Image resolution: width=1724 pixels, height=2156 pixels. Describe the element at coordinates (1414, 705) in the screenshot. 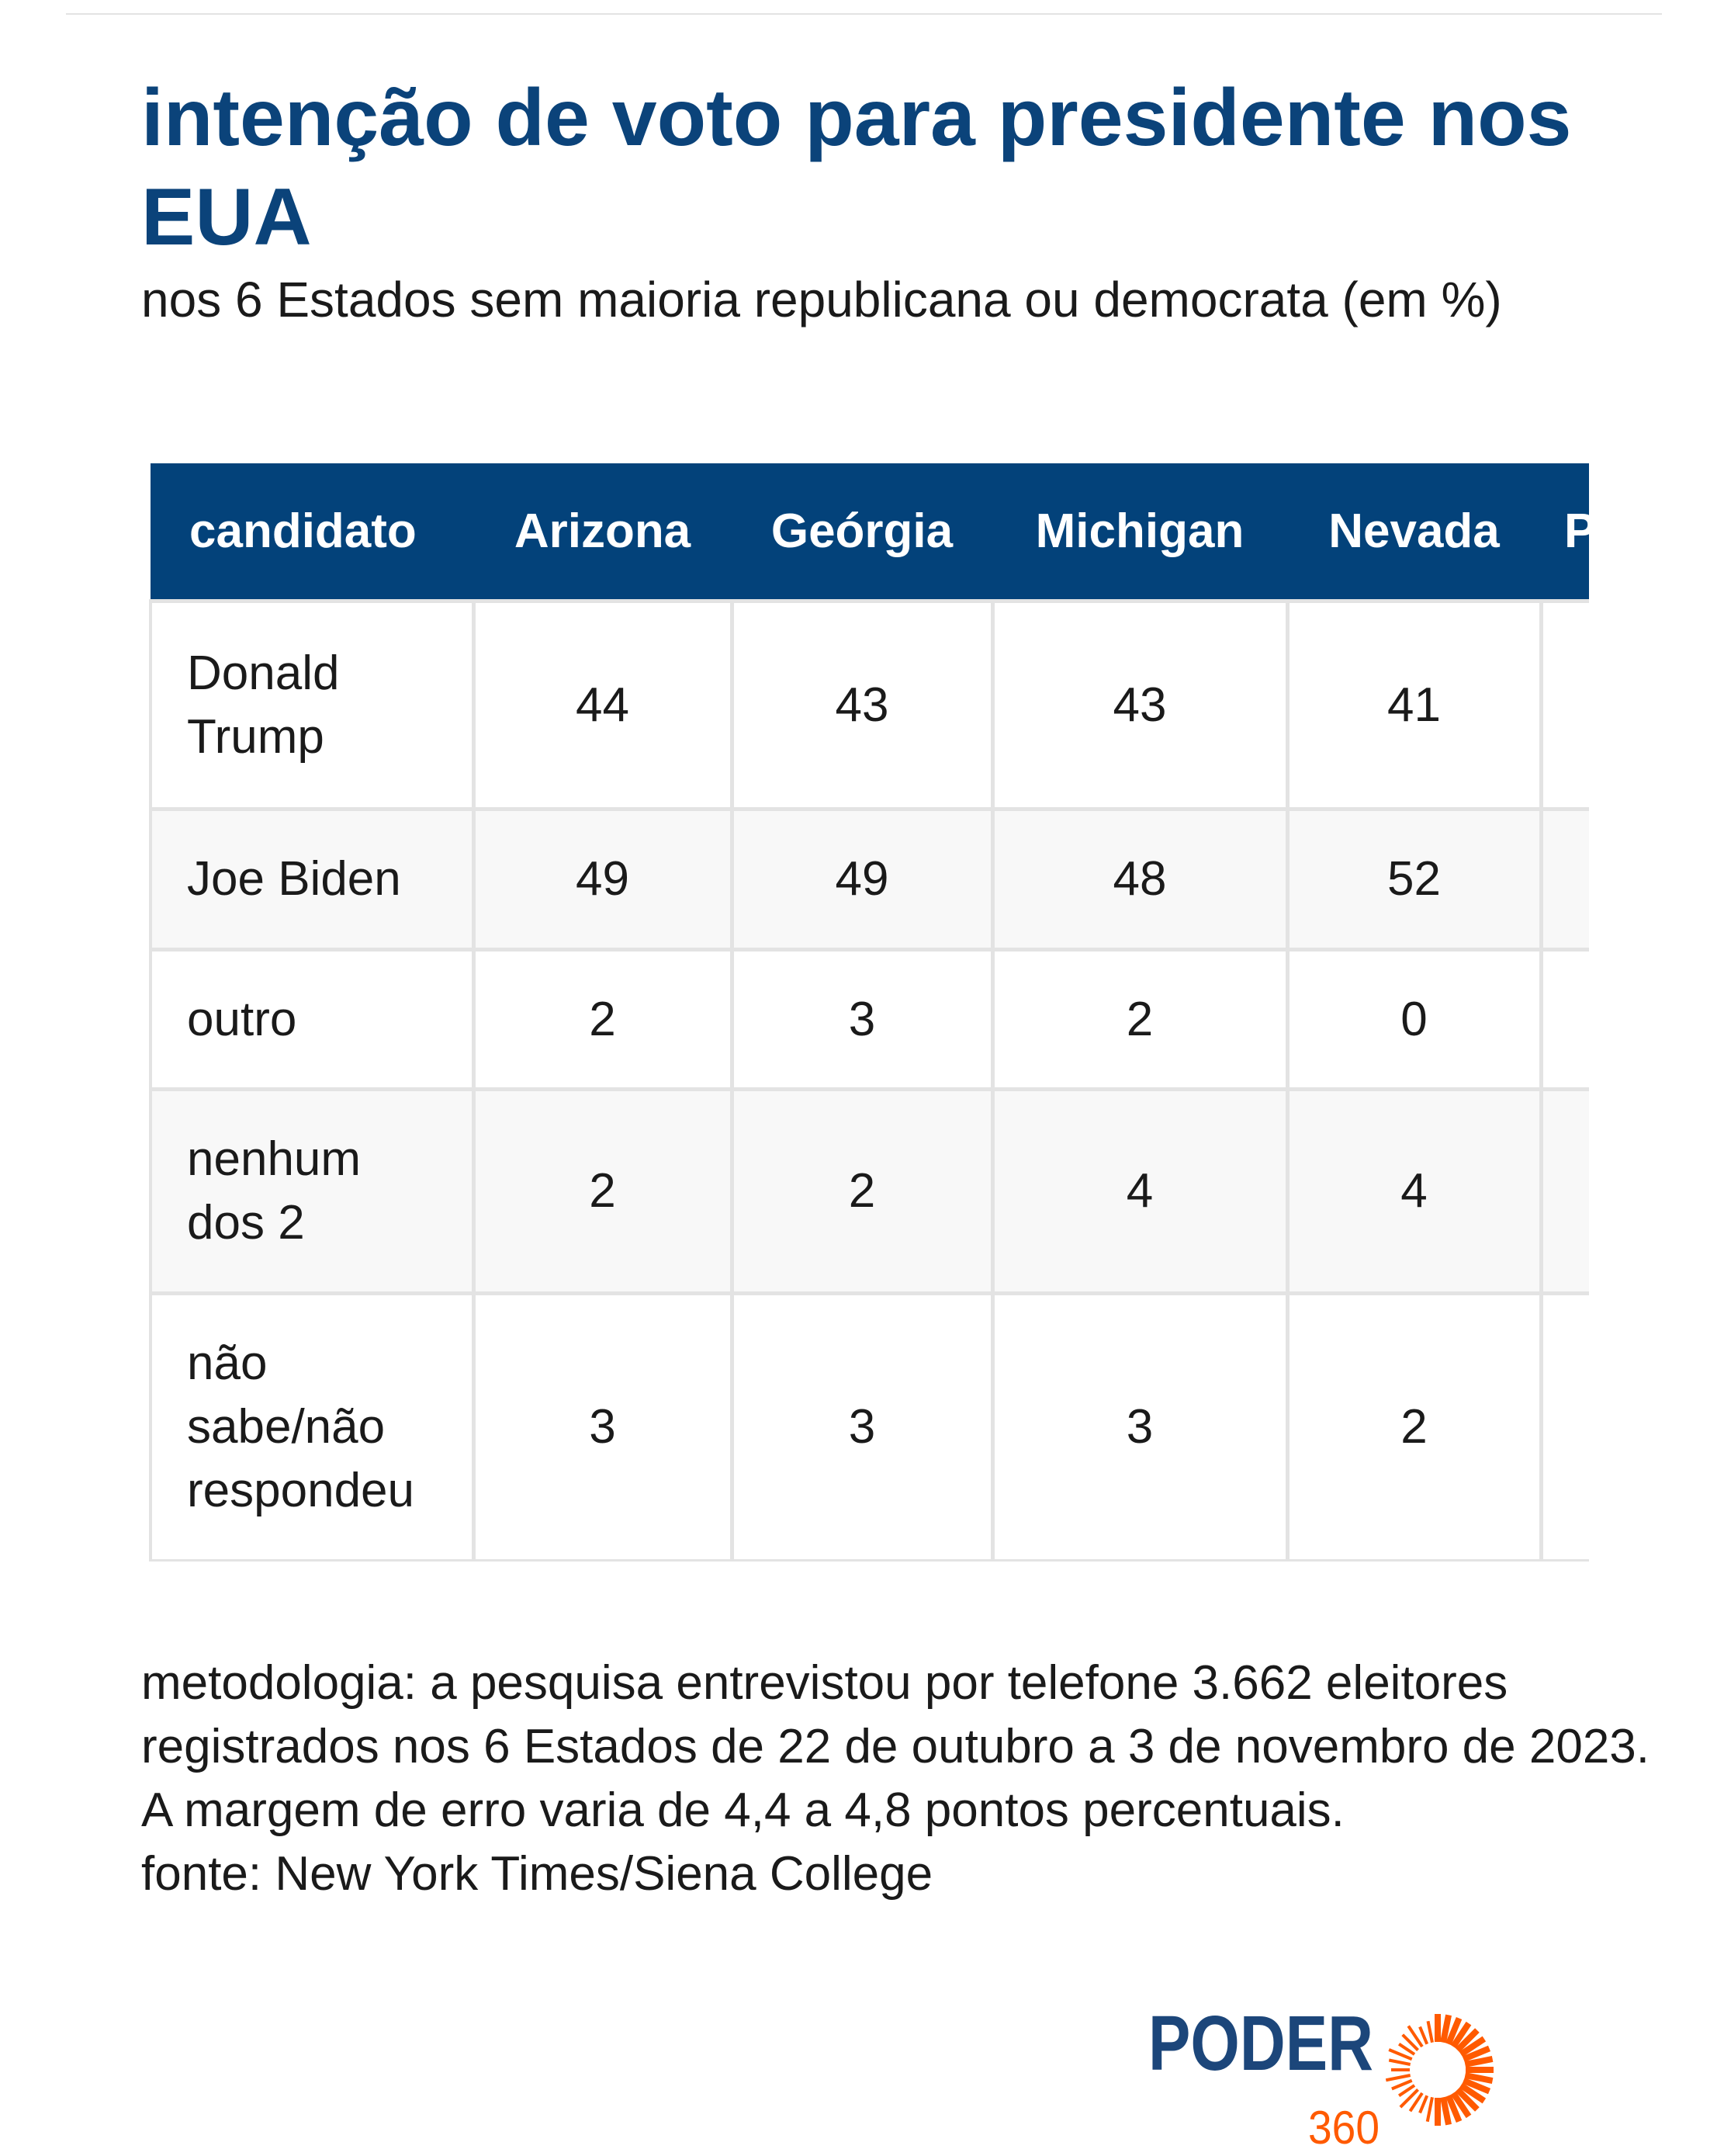

I see `cell: 41` at that location.